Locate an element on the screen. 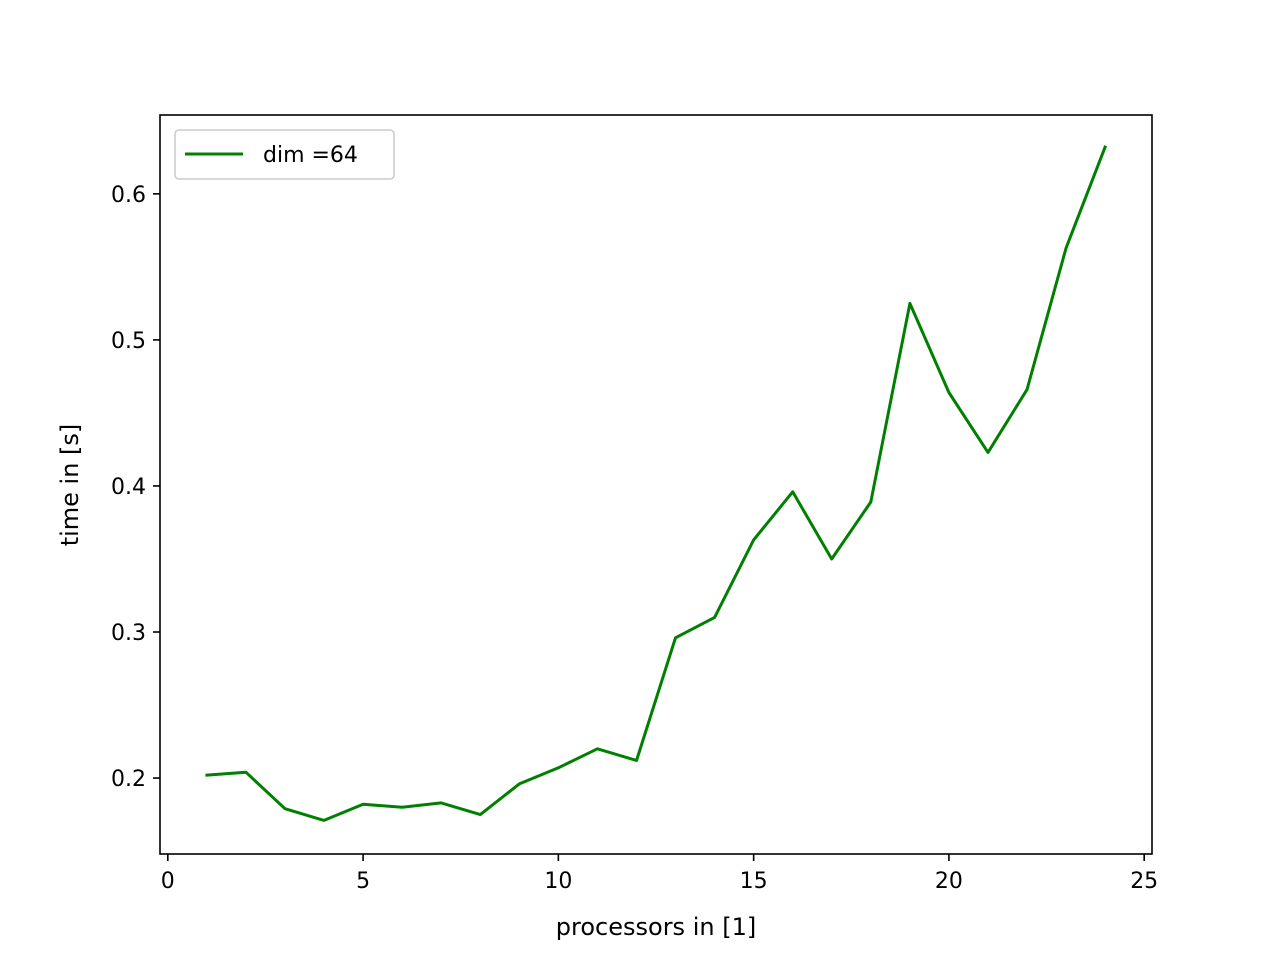 This screenshot has height=965, width=1280. x-axis-label: processors in [1] is located at coordinates (656, 927).